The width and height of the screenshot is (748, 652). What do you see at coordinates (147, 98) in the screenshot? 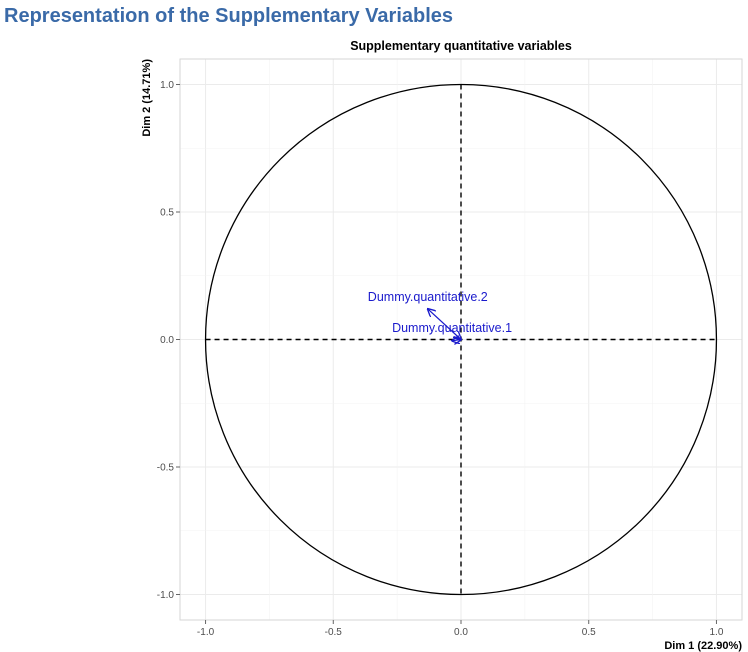
I see `y-axis-title: Dim 2 (14.71%)` at bounding box center [147, 98].